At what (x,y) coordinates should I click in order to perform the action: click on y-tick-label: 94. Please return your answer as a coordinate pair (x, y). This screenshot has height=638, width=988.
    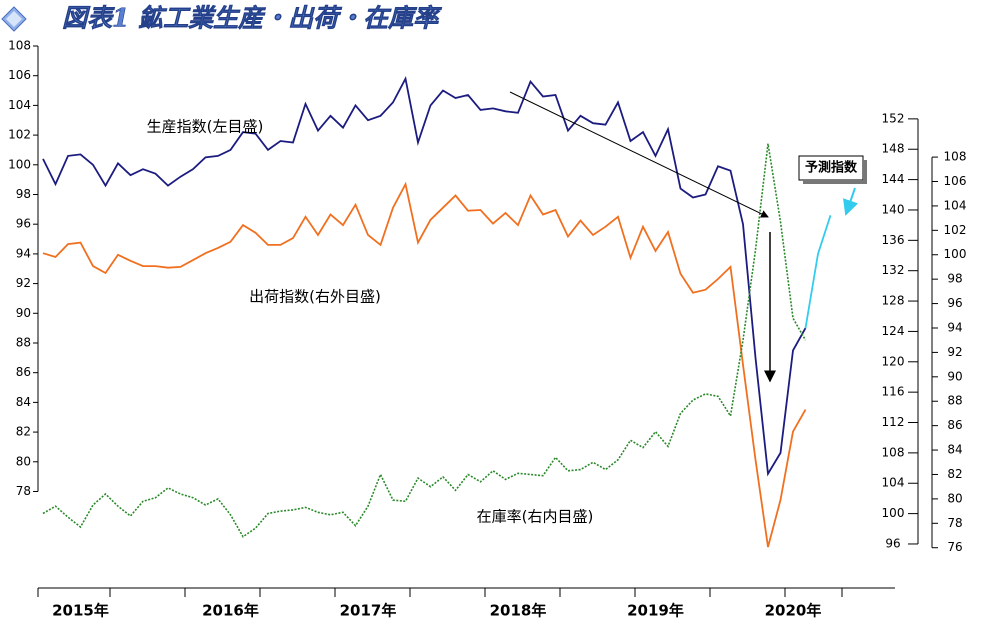
    Looking at the image, I should click on (23, 253).